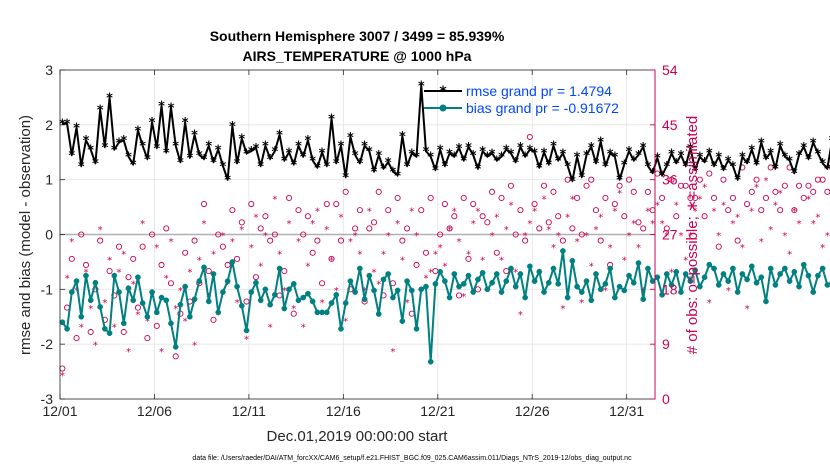 Image resolution: width=830 pixels, height=470 pixels. What do you see at coordinates (443, 92) in the screenshot?
I see `legend-rmse-marker: *` at bounding box center [443, 92].